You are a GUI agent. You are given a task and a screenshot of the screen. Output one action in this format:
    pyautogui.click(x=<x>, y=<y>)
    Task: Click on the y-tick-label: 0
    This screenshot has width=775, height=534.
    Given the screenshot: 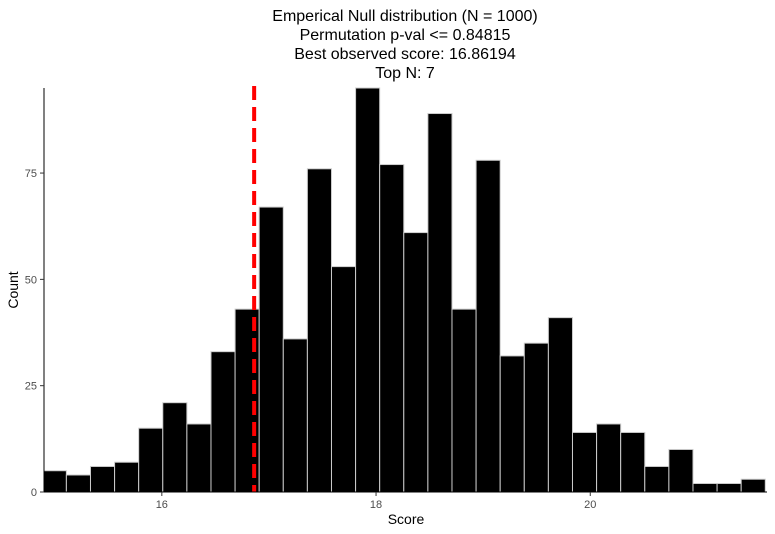 What is the action you would take?
    pyautogui.click(x=34, y=493)
    